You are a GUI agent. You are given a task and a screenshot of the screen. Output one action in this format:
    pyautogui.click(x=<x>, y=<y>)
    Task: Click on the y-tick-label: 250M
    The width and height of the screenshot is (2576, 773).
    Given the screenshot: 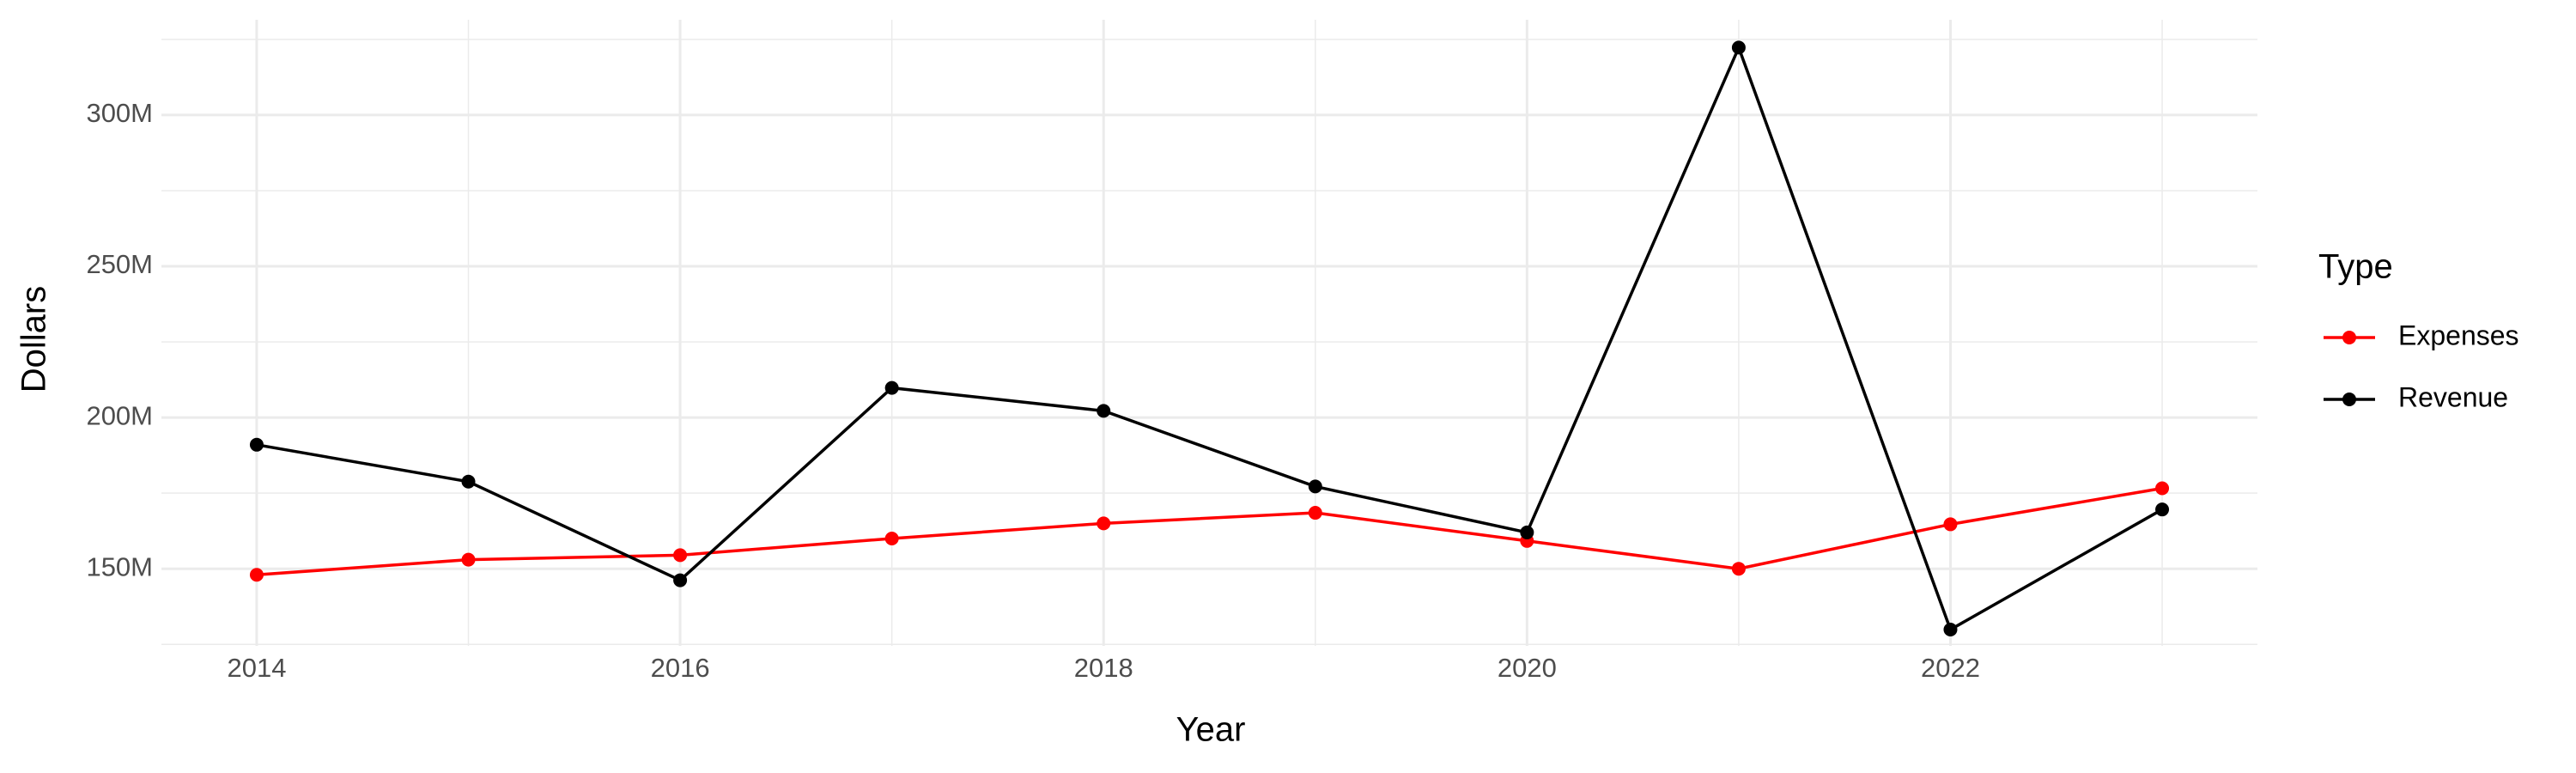 What is the action you would take?
    pyautogui.click(x=119, y=264)
    